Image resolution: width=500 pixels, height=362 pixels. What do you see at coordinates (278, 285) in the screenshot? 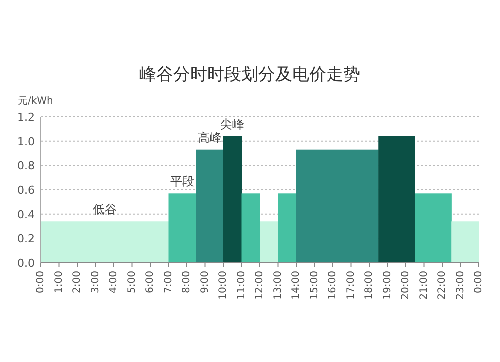
I see `x-tick-label: 13:00` at bounding box center [278, 285].